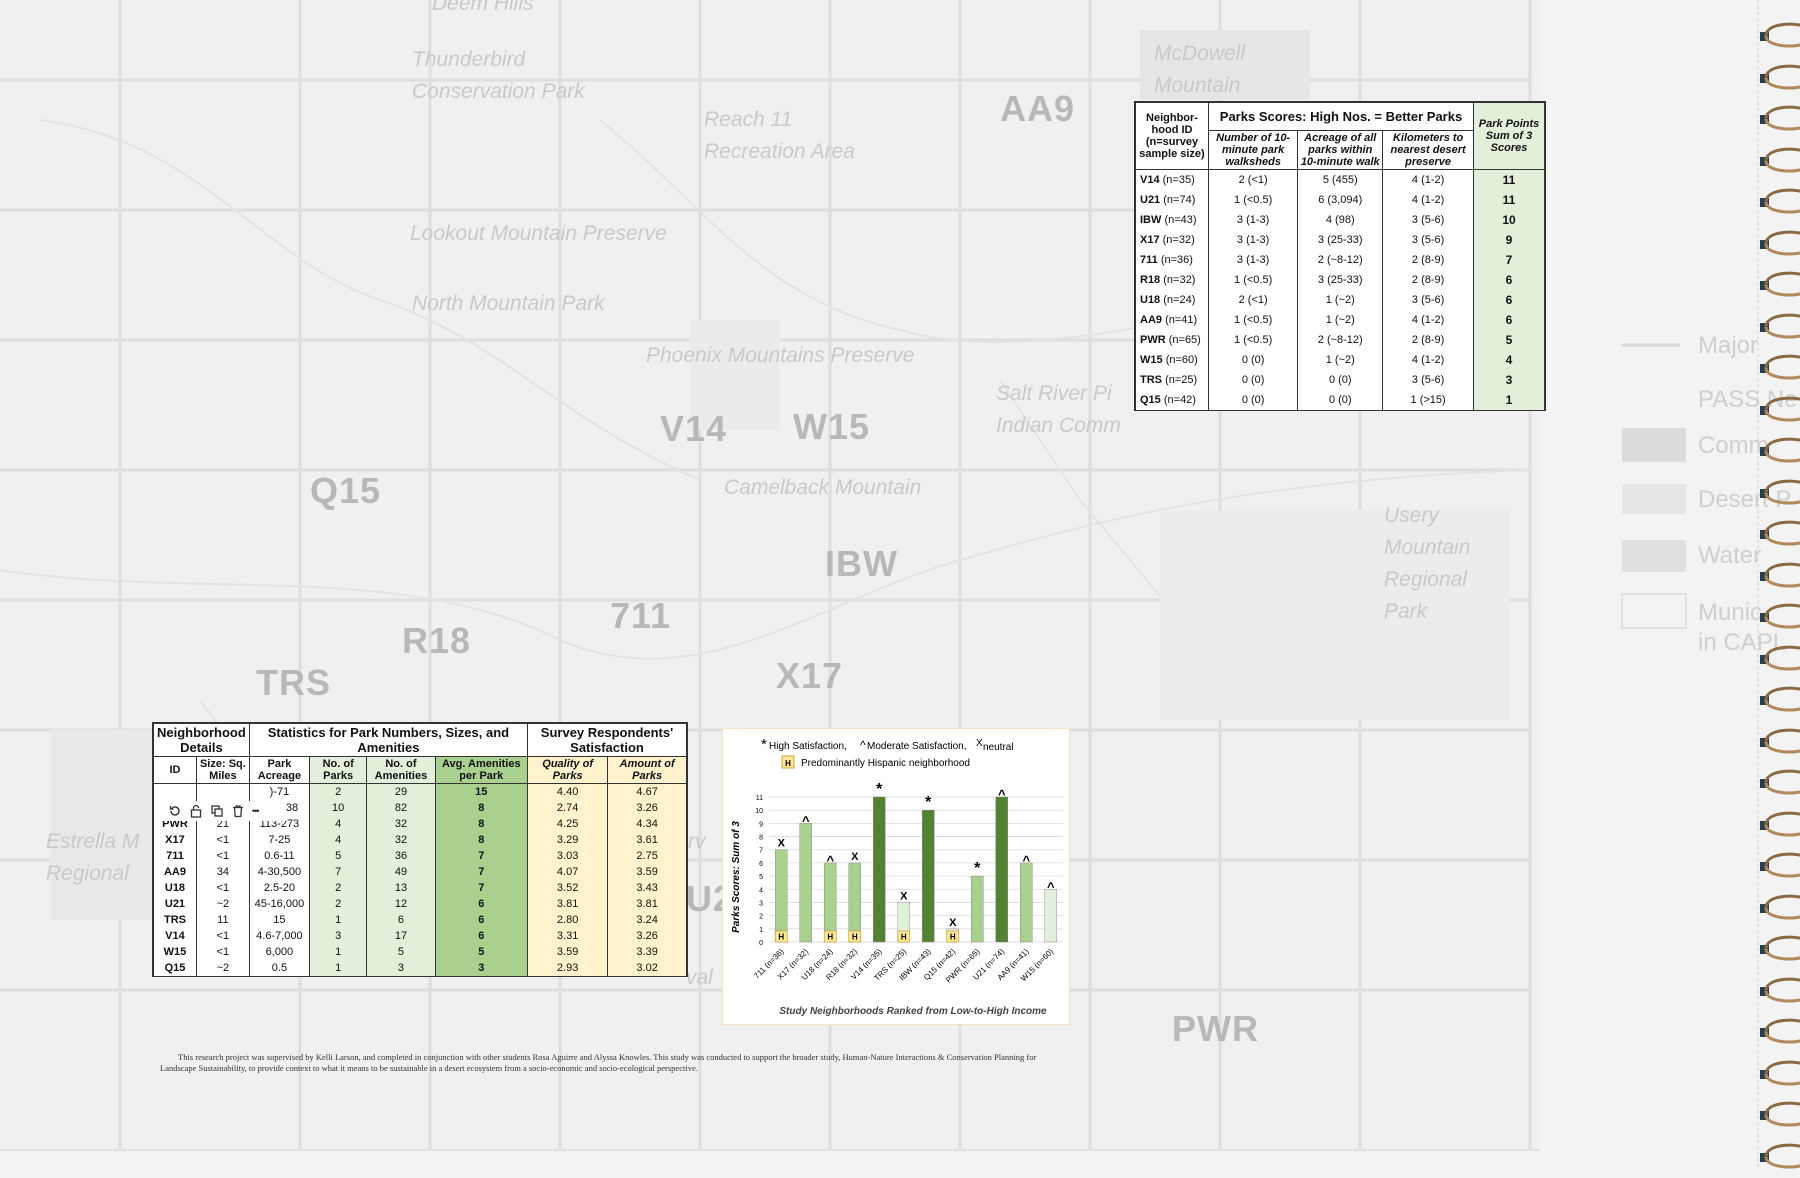 The image size is (1800, 1178). Describe the element at coordinates (647, 824) in the screenshot. I see `stats-amount-cell: 4.34` at that location.